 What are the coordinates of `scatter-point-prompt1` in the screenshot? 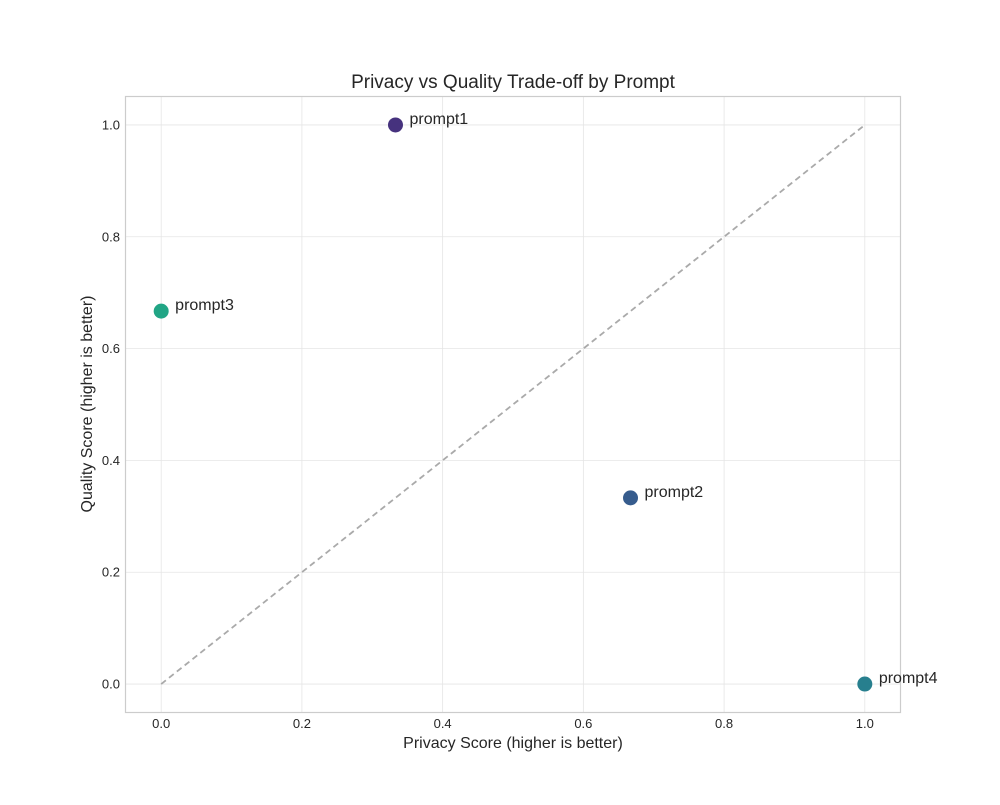 It's located at (395, 125).